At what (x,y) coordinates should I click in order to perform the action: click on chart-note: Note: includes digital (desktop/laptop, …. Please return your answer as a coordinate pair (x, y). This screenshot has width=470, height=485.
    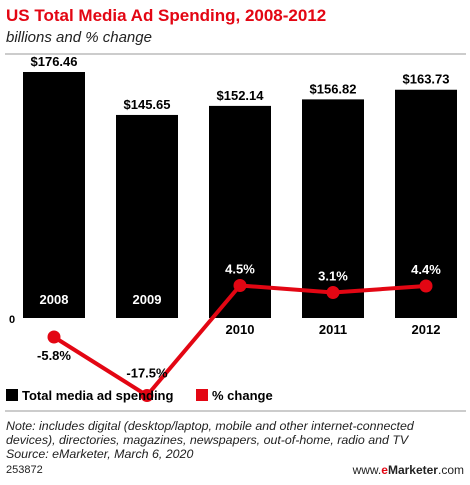
    Looking at the image, I should click on (236, 440).